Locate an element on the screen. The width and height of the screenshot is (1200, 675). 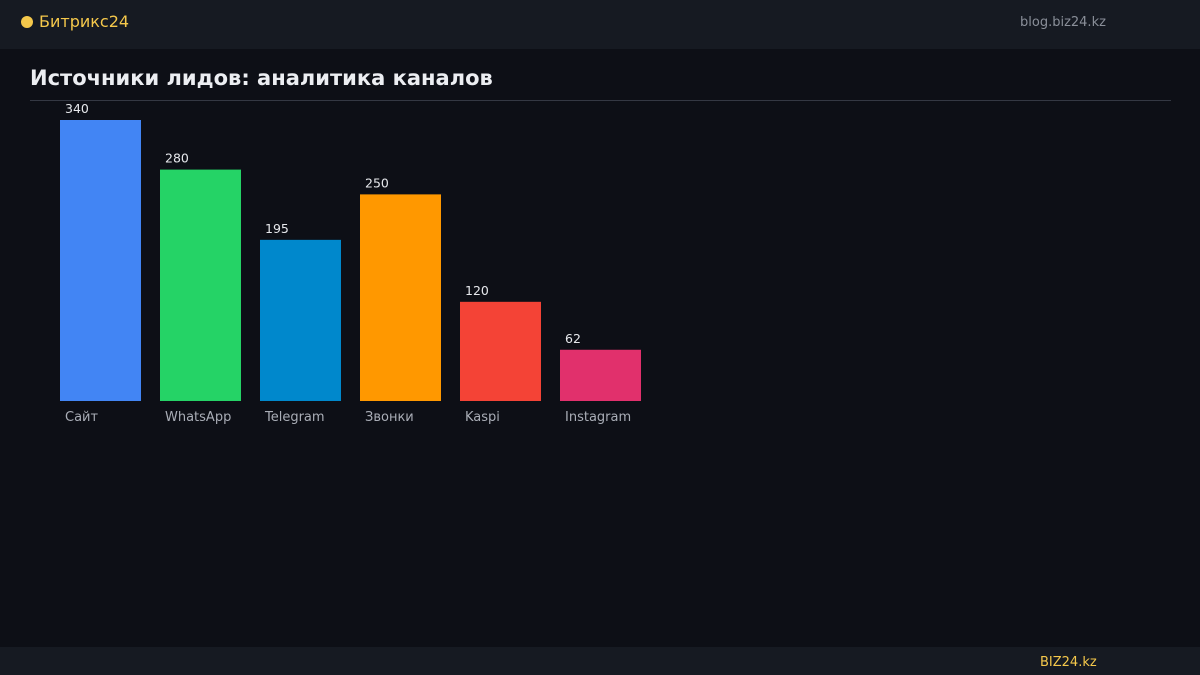
brand-dot-icon is located at coordinates (27, 21).